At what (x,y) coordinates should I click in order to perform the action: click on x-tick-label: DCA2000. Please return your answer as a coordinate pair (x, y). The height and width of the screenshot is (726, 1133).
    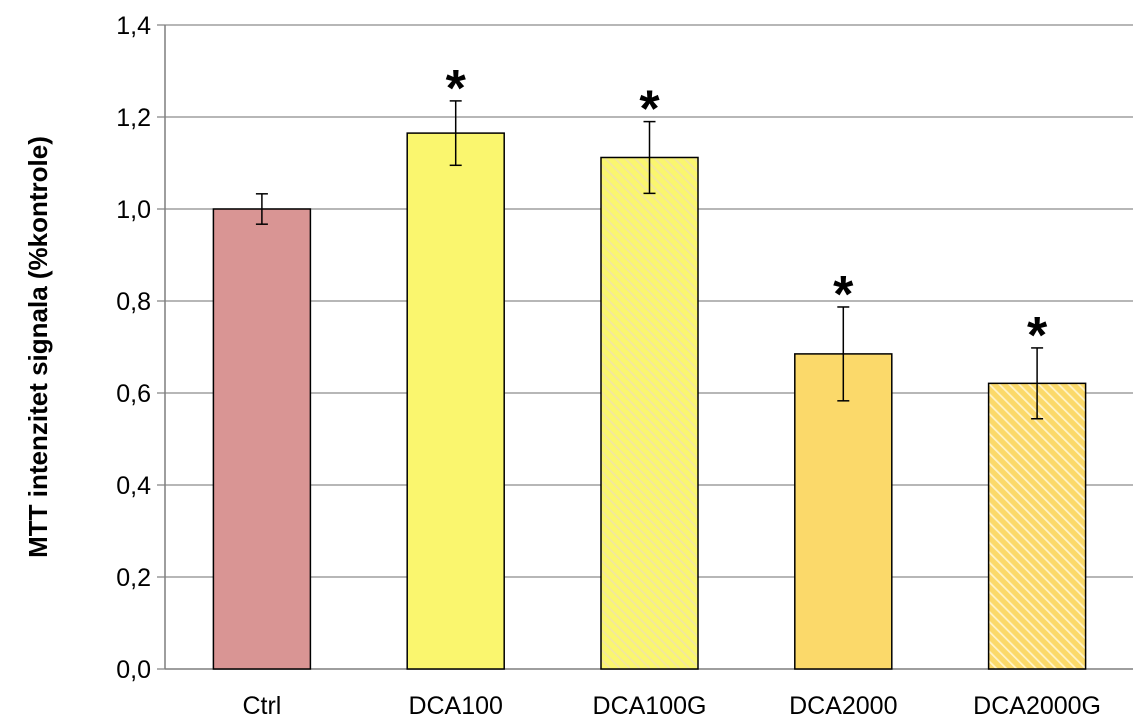
    Looking at the image, I should click on (843, 706).